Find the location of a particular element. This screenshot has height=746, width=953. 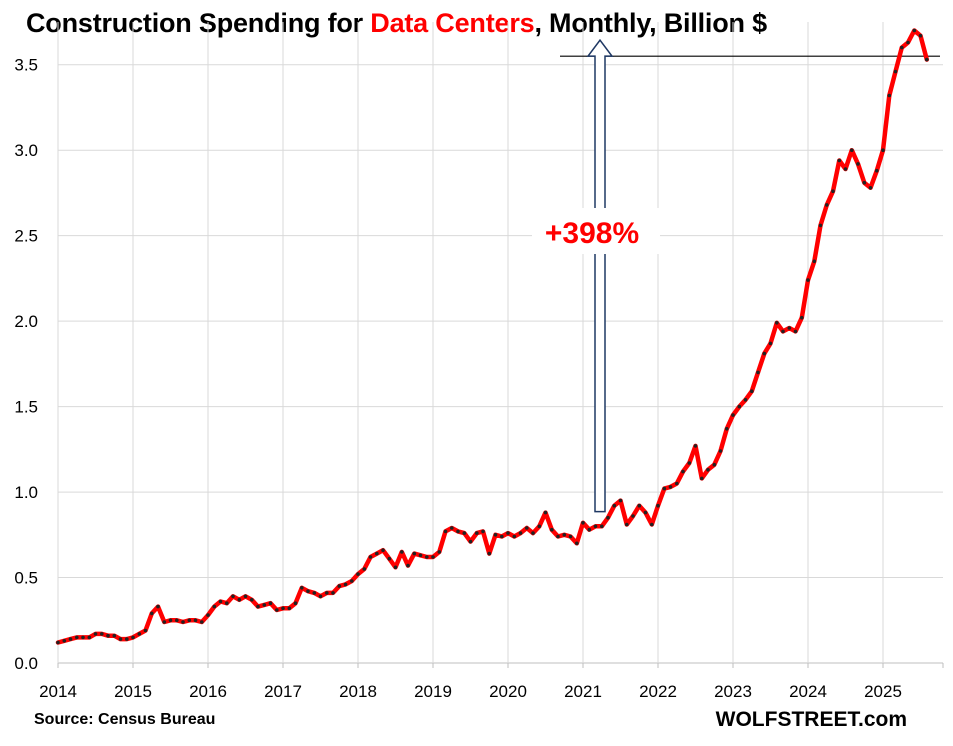

x-tick-label: 2025 is located at coordinates (883, 691).